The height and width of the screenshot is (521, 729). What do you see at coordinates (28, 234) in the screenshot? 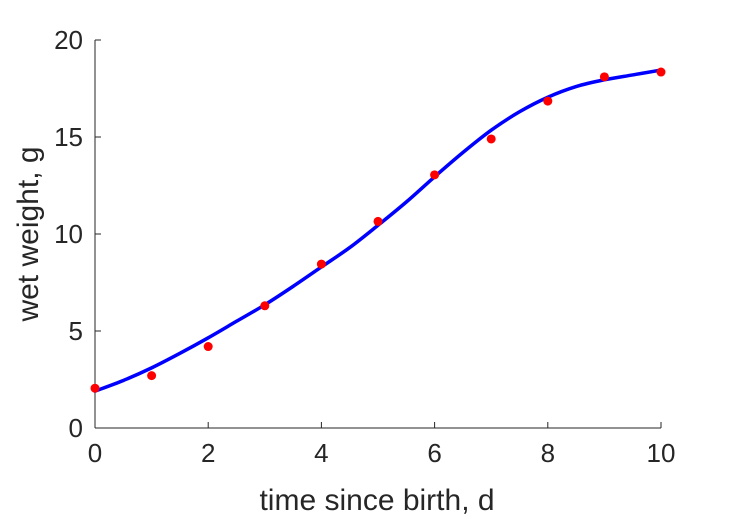
I see `y-axis-title: wet weight, g` at bounding box center [28, 234].